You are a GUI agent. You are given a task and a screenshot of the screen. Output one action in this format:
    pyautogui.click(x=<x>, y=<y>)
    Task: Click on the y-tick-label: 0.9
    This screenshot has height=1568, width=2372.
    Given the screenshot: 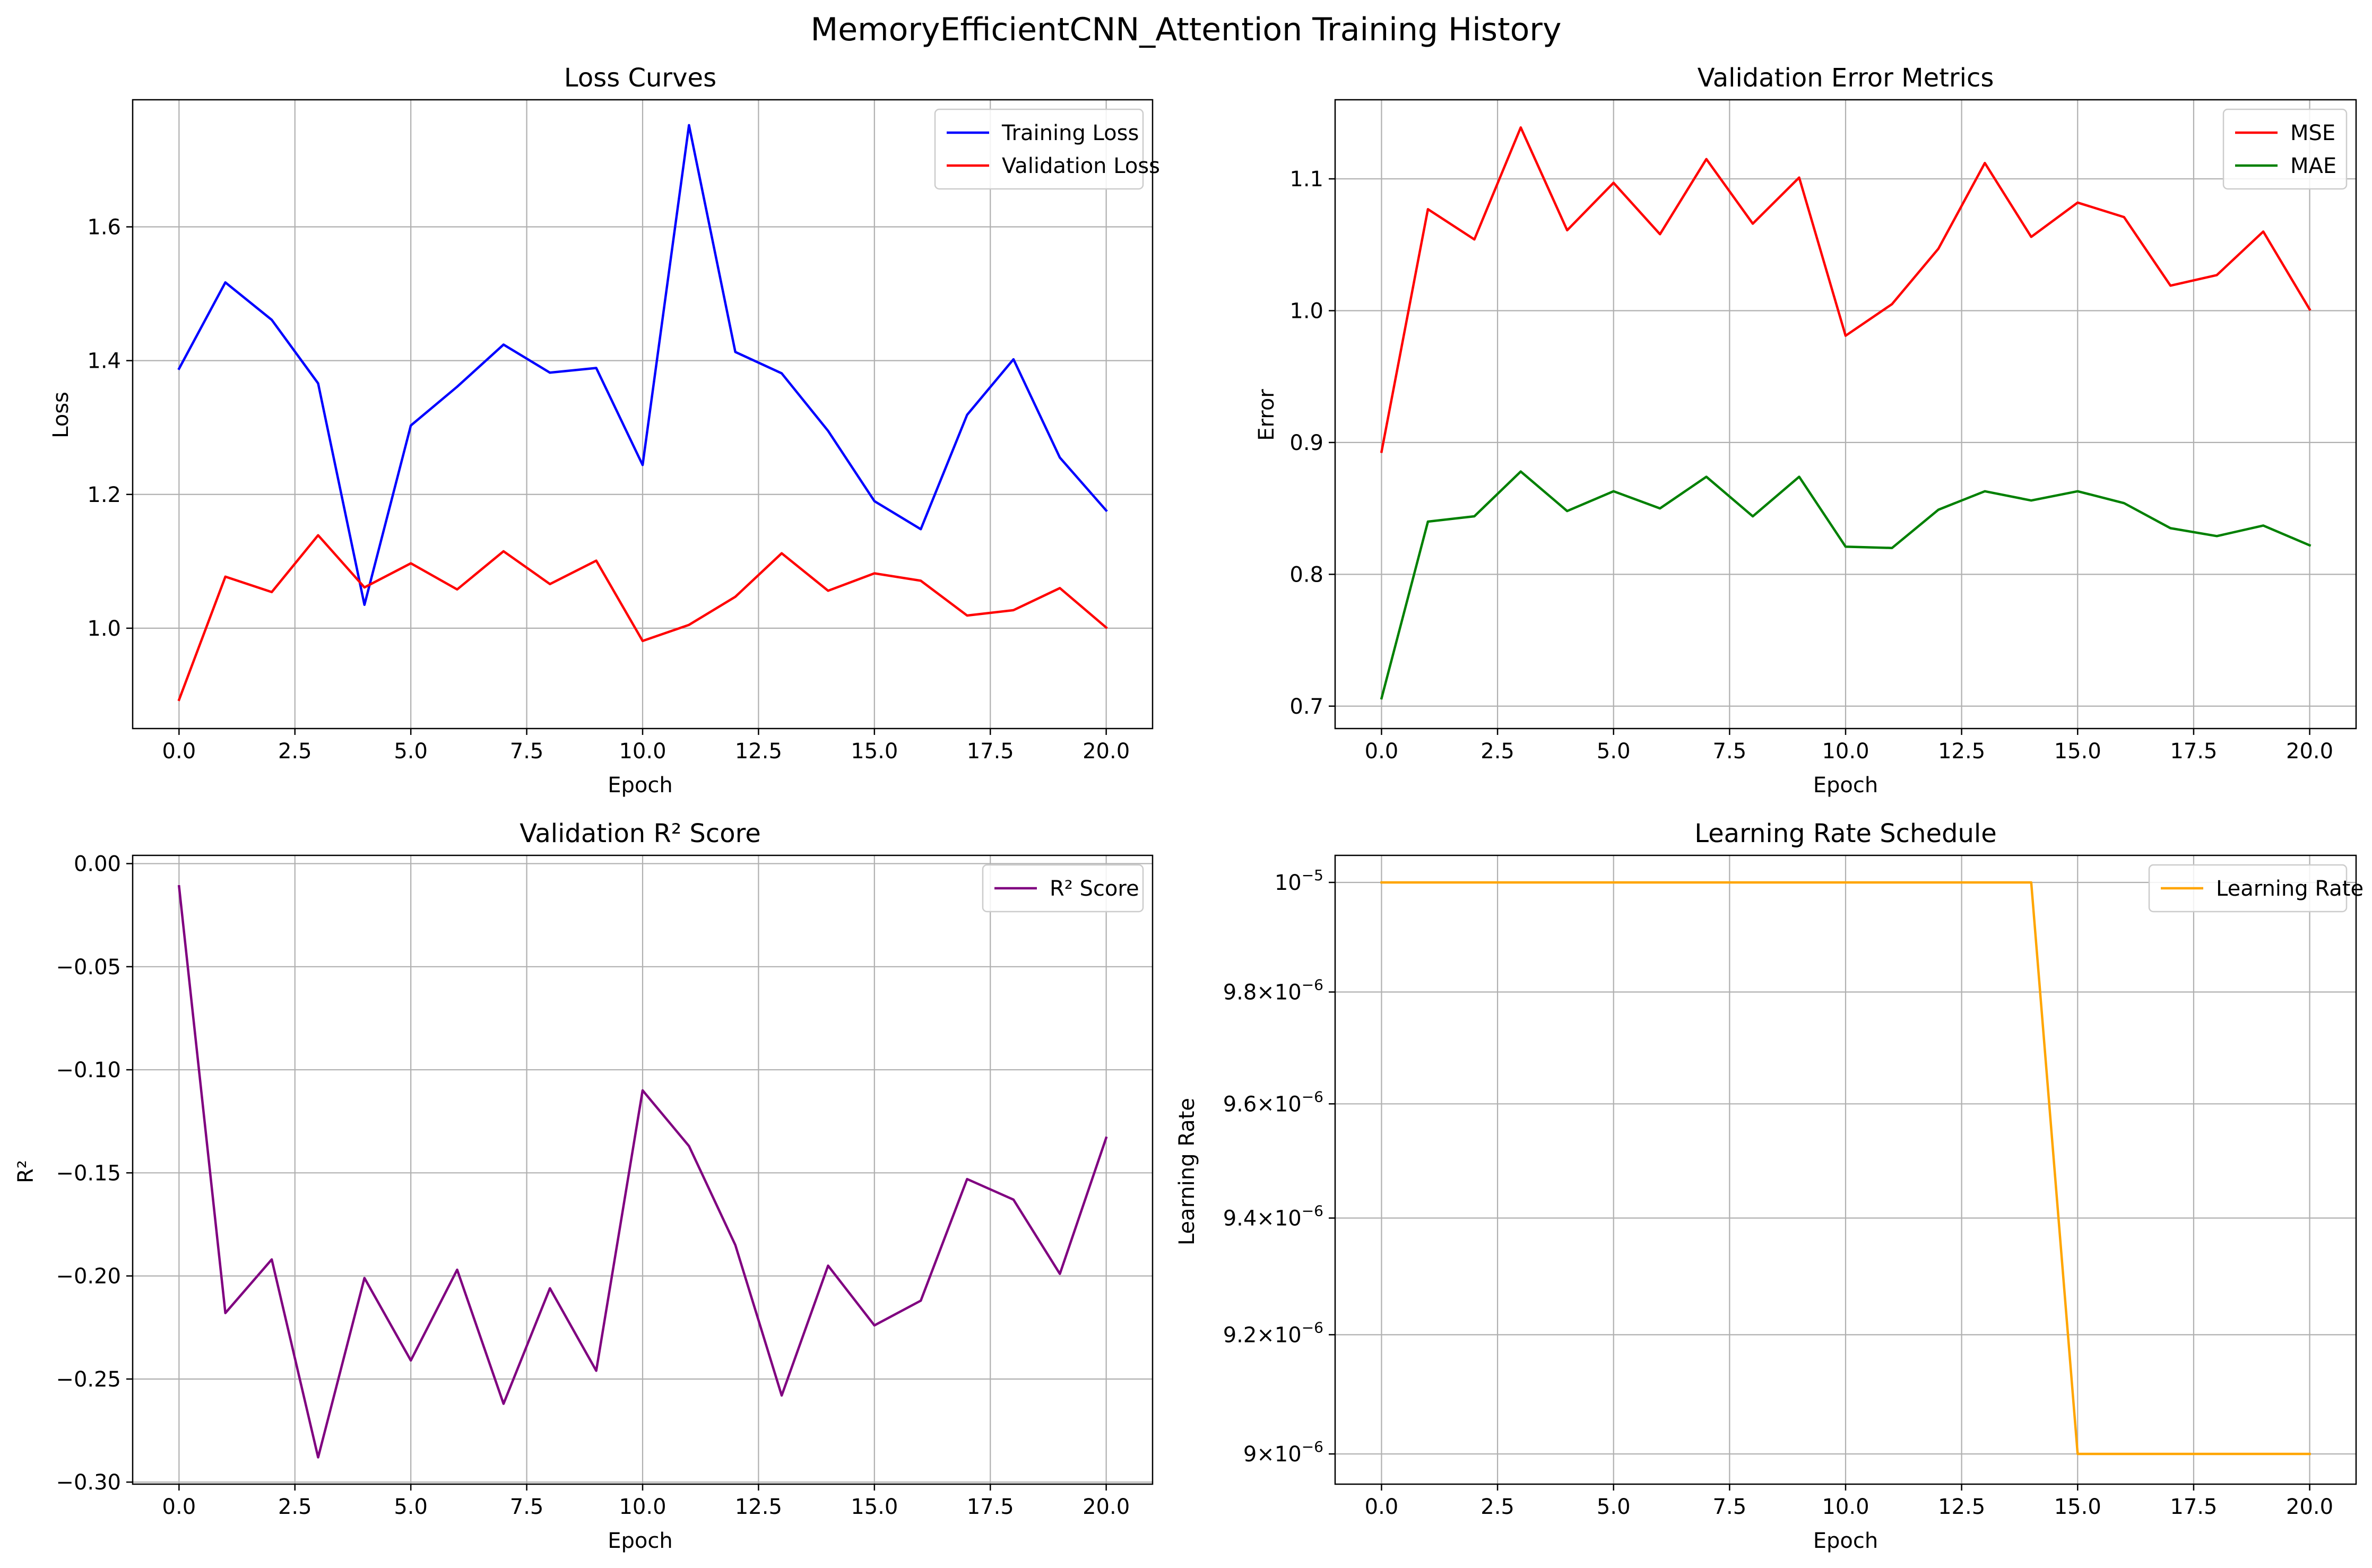 What is the action you would take?
    pyautogui.click(x=1306, y=443)
    